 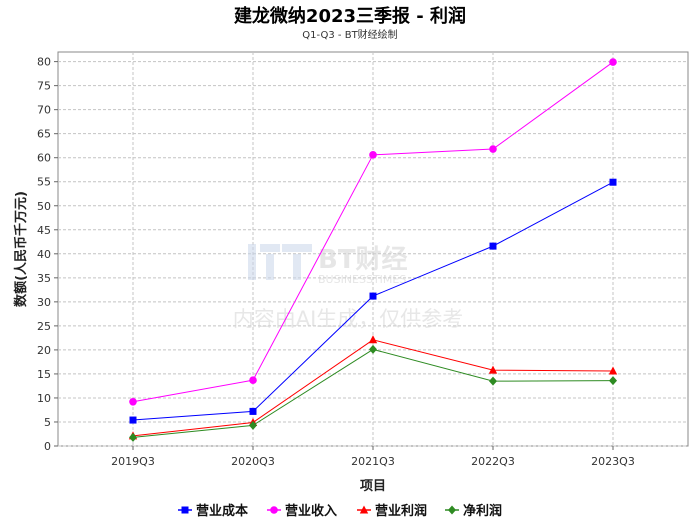 I want to click on x-tick-label: 2019Q3, so click(x=133, y=461).